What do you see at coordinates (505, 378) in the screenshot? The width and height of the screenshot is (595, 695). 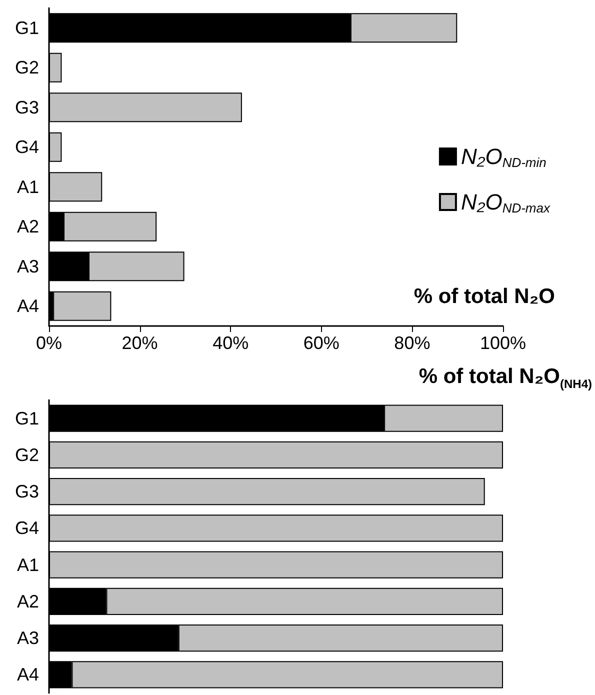 I see `x-axis-title: % of total N₂O$_{(NH4)}$` at bounding box center [505, 378].